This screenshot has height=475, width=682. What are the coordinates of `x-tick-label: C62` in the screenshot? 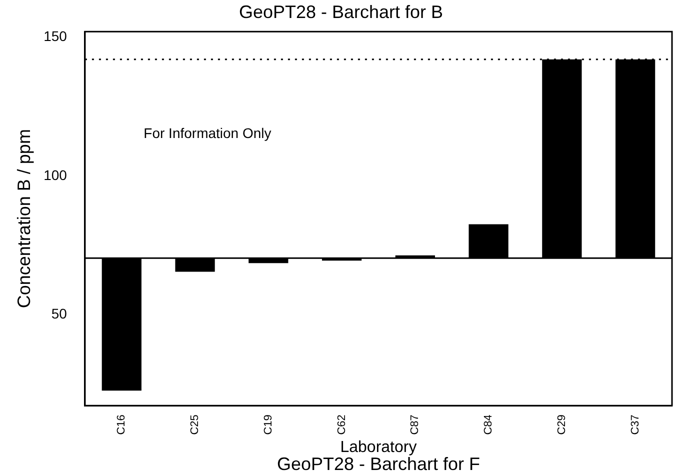 It's located at (342, 424).